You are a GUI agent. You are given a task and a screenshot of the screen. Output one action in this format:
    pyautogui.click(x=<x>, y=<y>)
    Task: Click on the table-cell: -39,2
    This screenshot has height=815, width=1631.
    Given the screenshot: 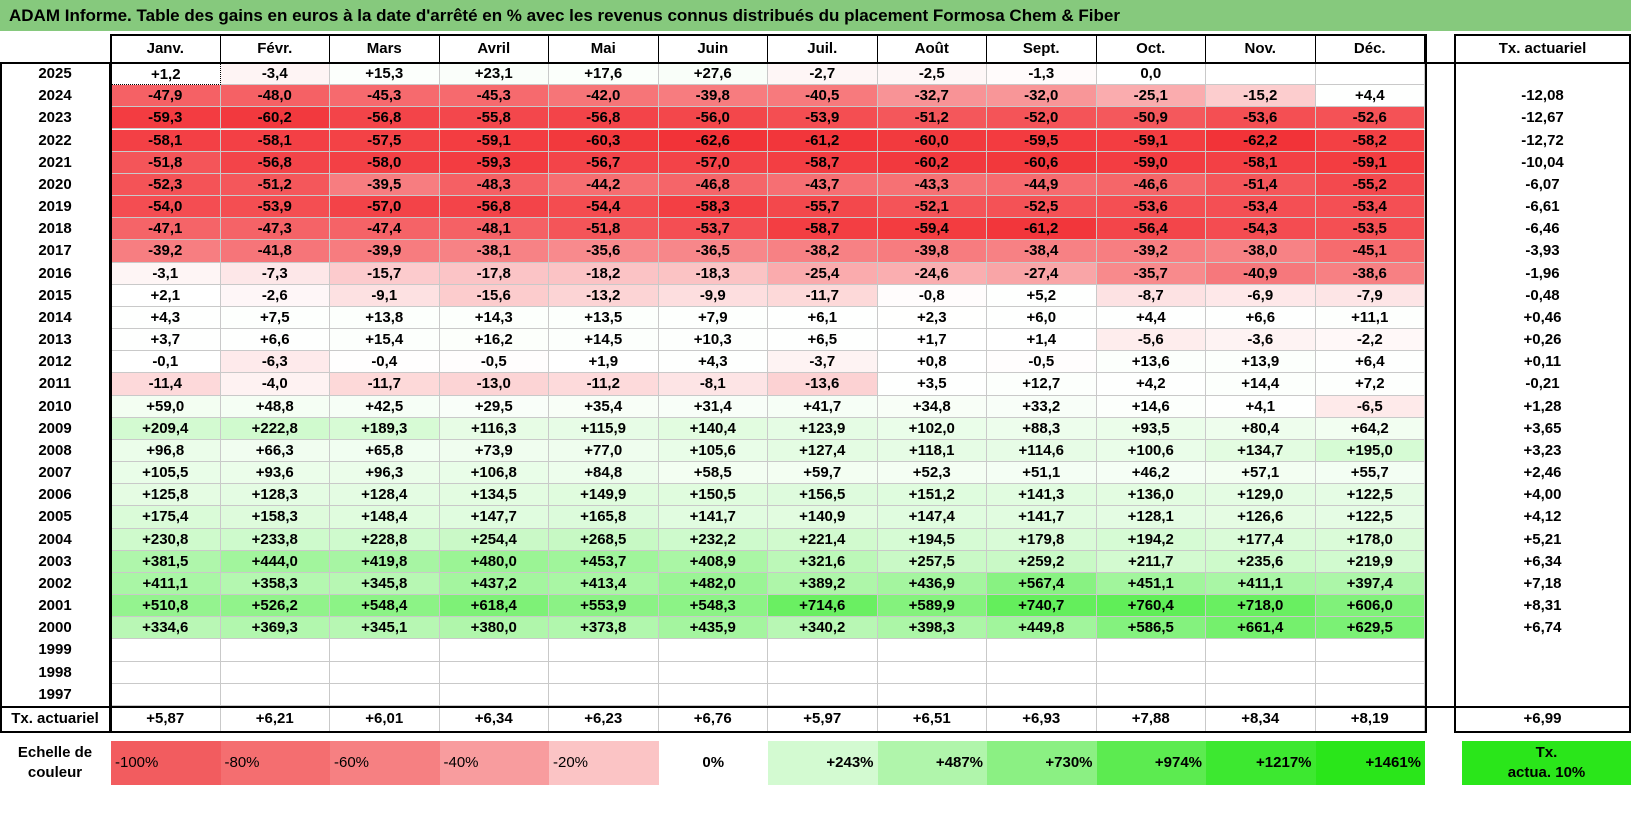 What is the action you would take?
    pyautogui.click(x=1151, y=251)
    